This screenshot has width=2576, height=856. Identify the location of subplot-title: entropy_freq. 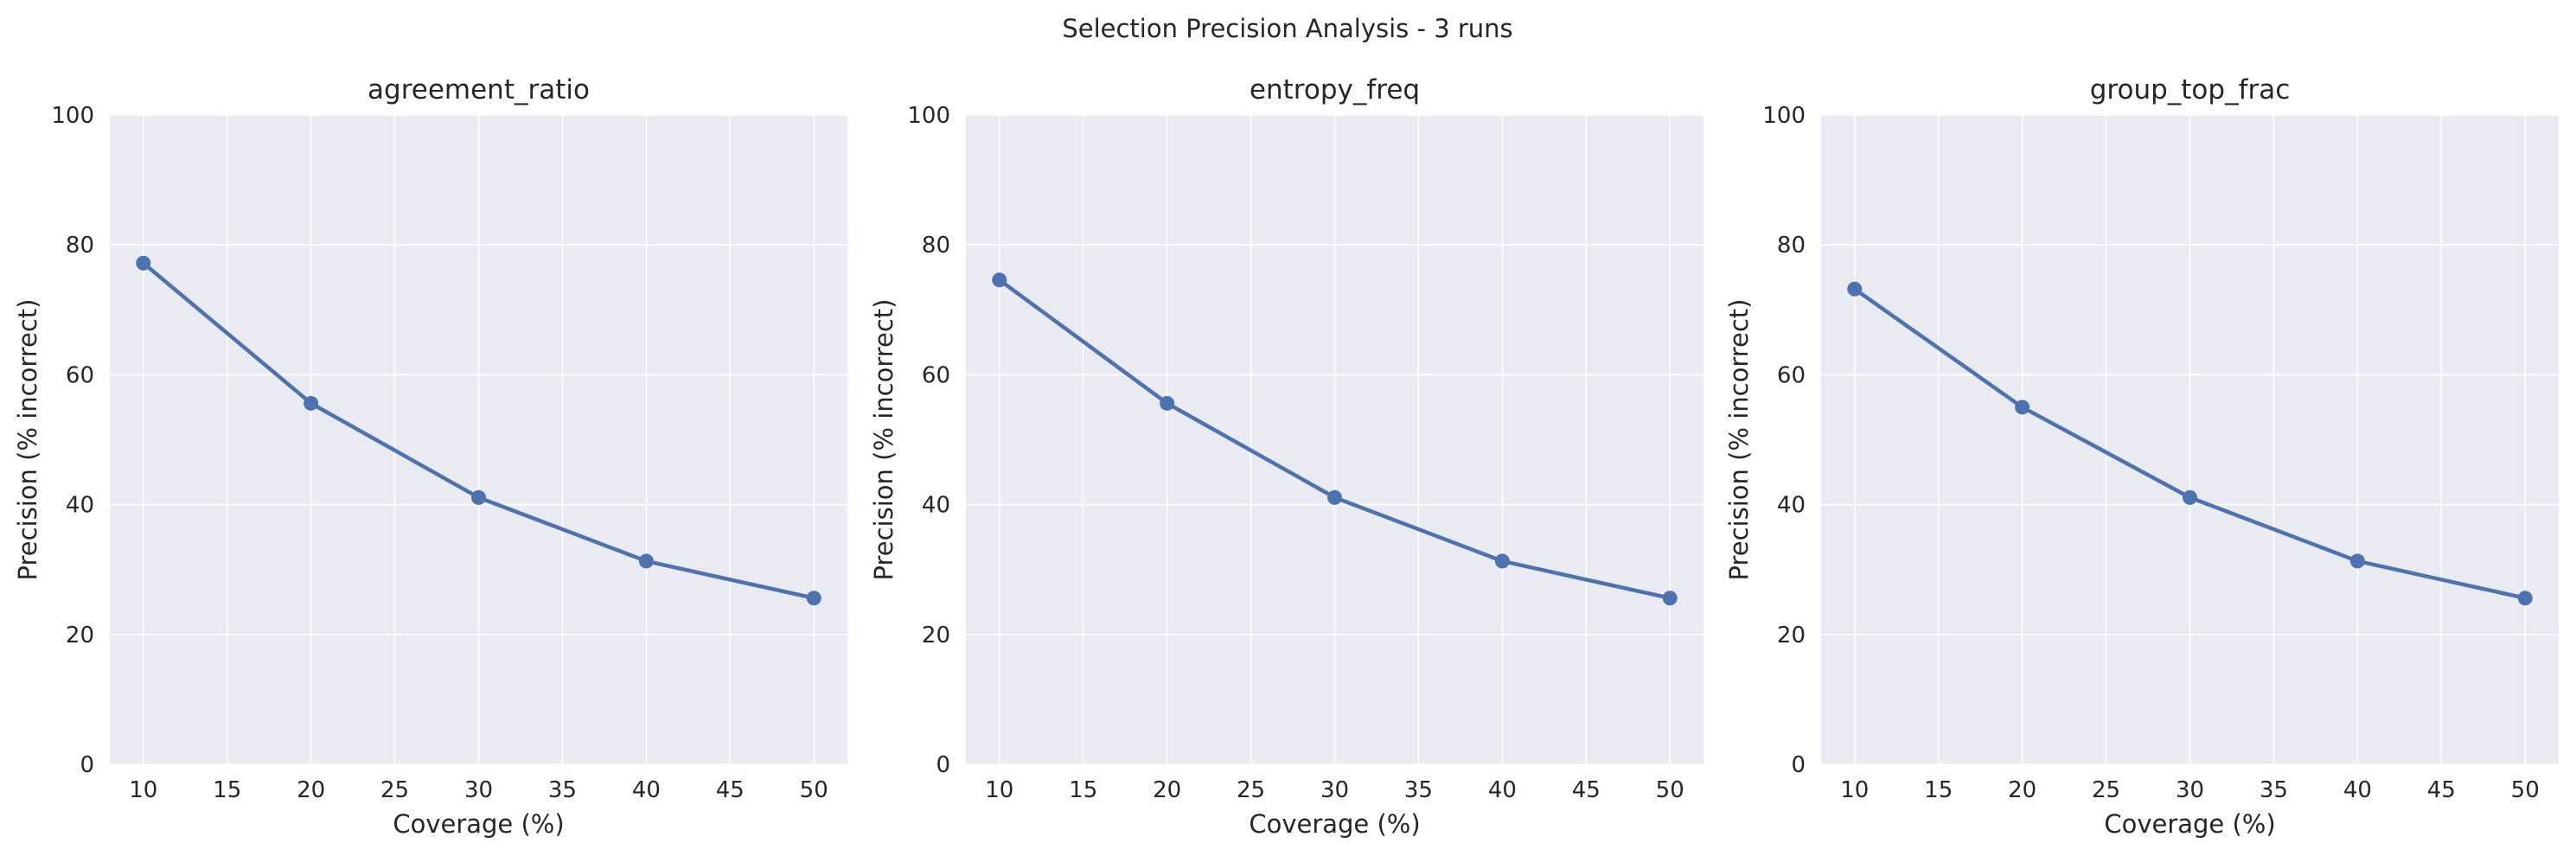
(1335, 89).